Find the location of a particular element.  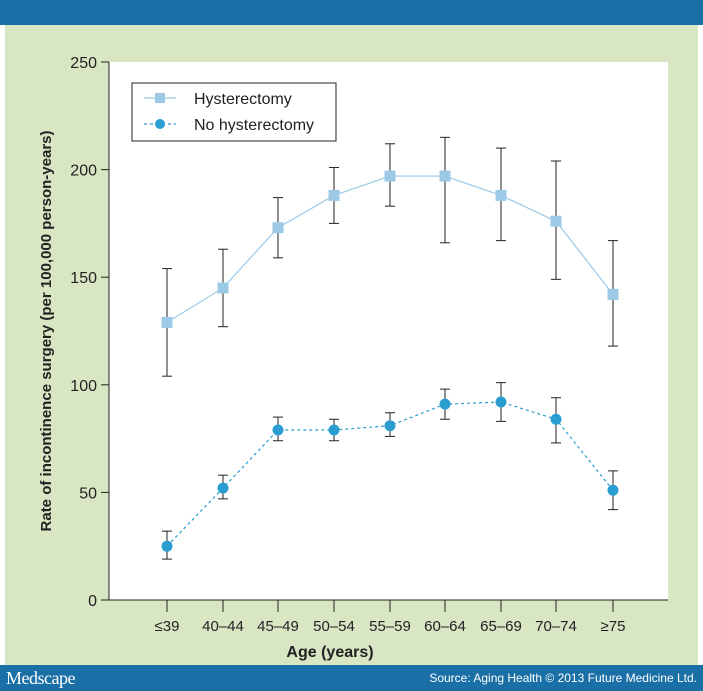

y-tick-label: 0 is located at coordinates (92, 601).